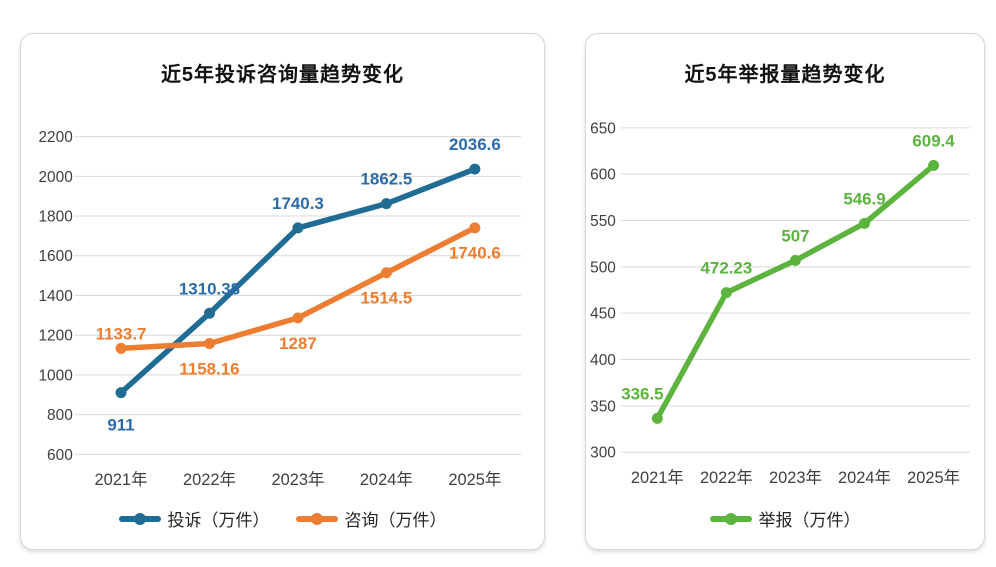 The width and height of the screenshot is (996, 567). I want to click on data-point-label: 2036.6, so click(475, 144).